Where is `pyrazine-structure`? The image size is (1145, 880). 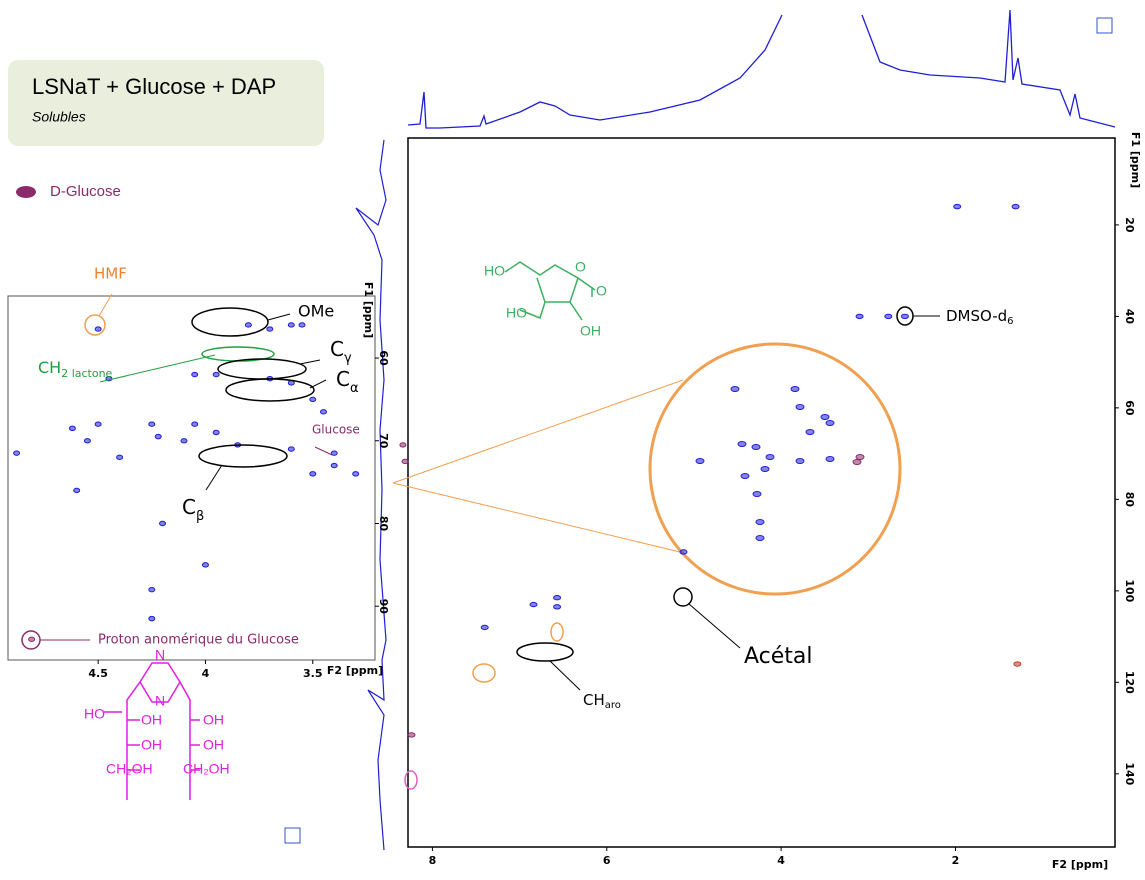 pyrazine-structure is located at coordinates (152, 731).